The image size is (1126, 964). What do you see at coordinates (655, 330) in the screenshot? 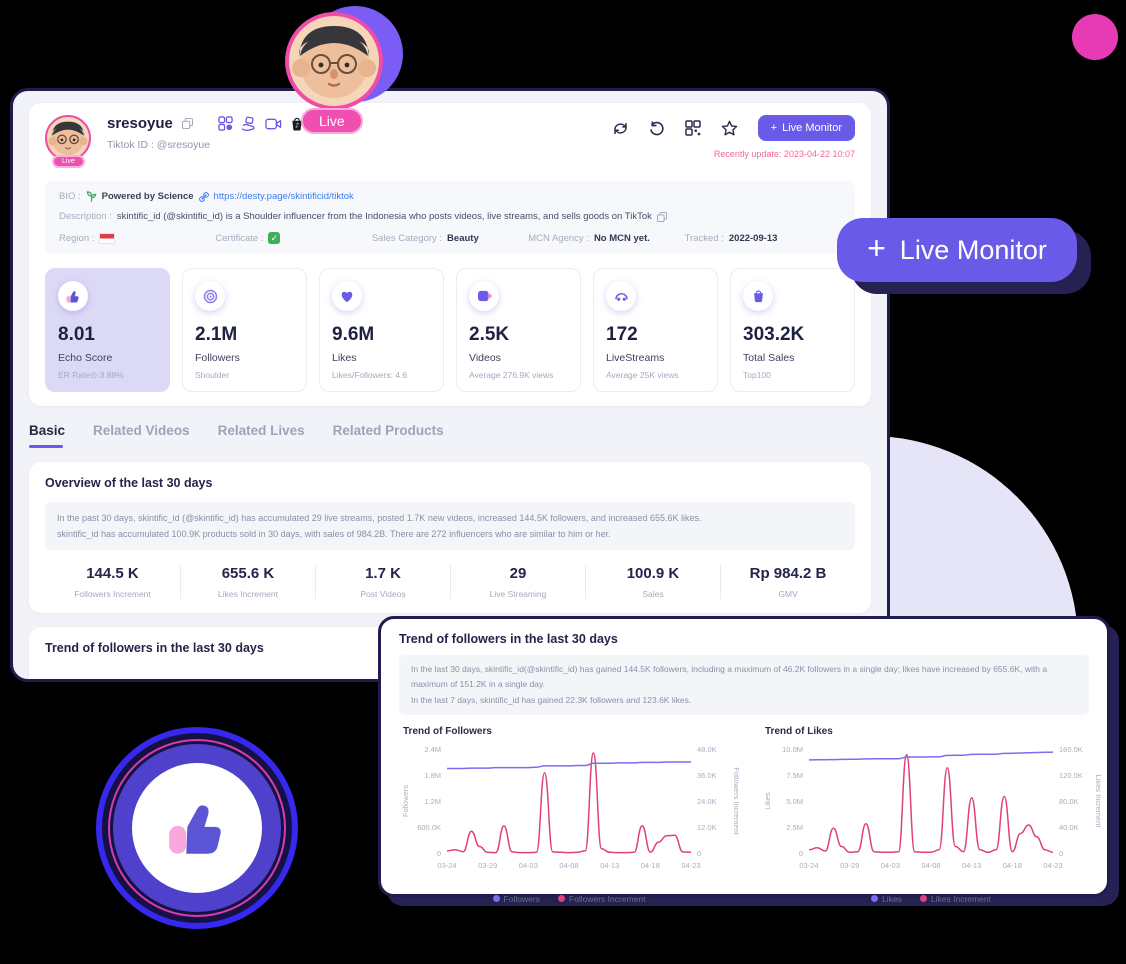
I see `stat-card-livestreams: 172 LiveStreams Average 25K views` at bounding box center [655, 330].